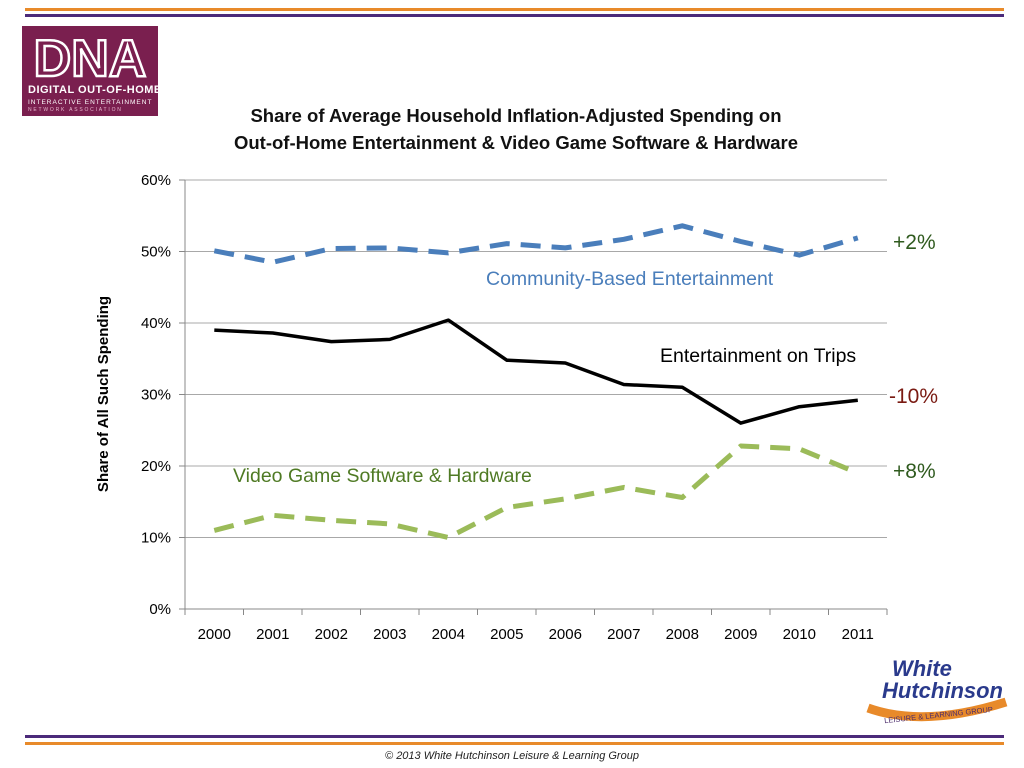 The image size is (1024, 768). What do you see at coordinates (156, 323) in the screenshot?
I see `y-tick-label: 40%` at bounding box center [156, 323].